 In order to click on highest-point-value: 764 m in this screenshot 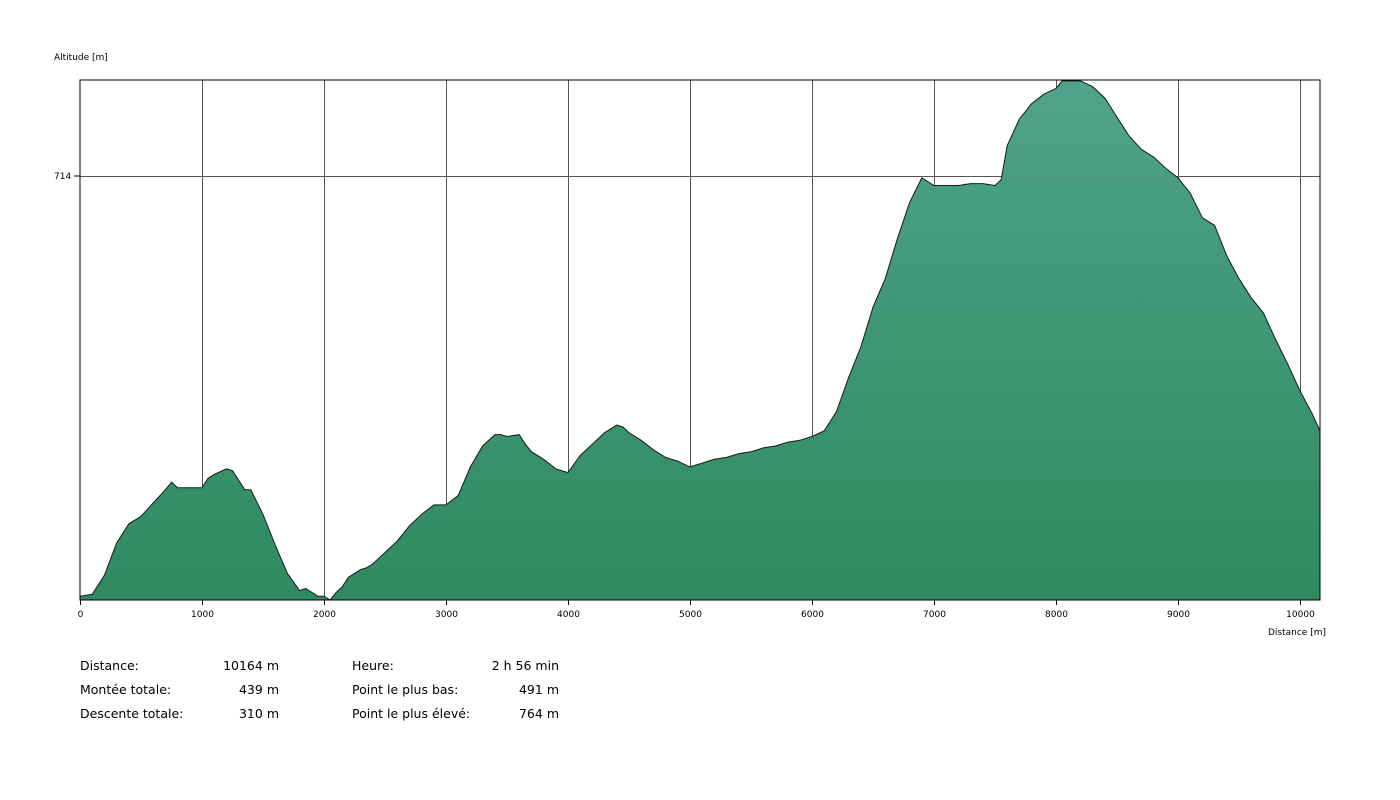, I will do `click(538, 713)`.